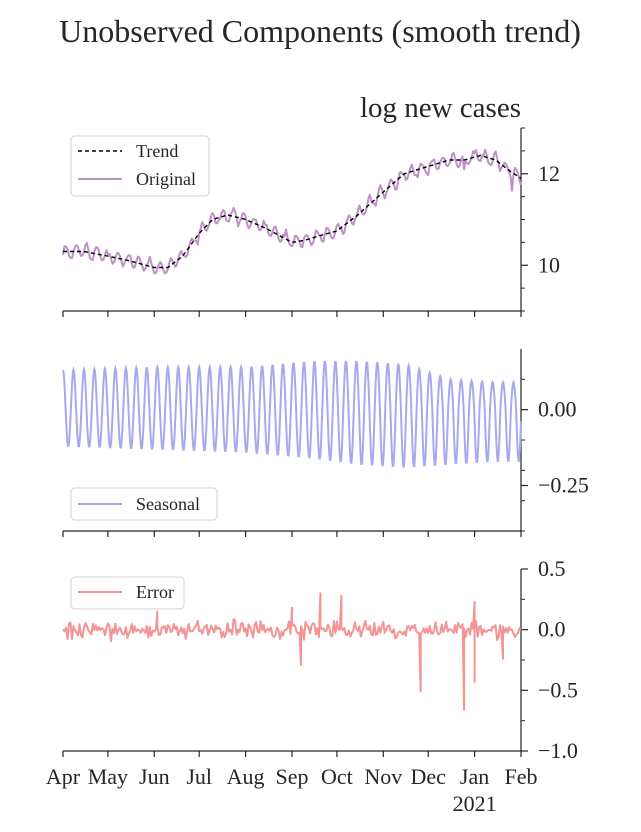 The width and height of the screenshot is (641, 832). I want to click on y-tick-label: −0.5, so click(558, 689).